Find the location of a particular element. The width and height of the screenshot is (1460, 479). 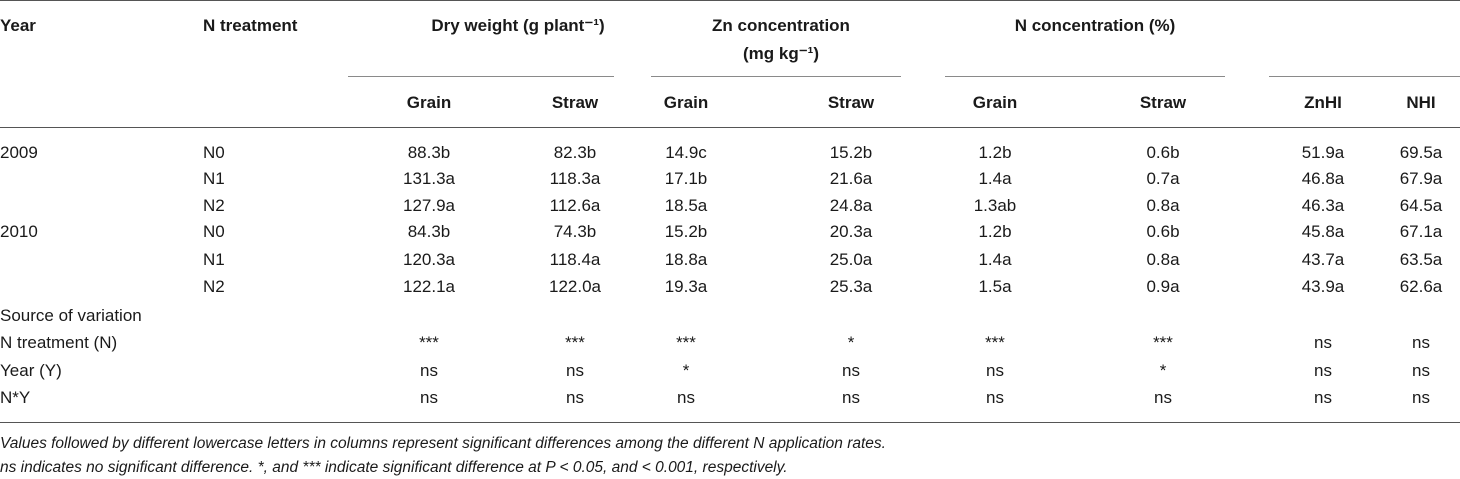

table-cell: 62.6a is located at coordinates (1421, 286).